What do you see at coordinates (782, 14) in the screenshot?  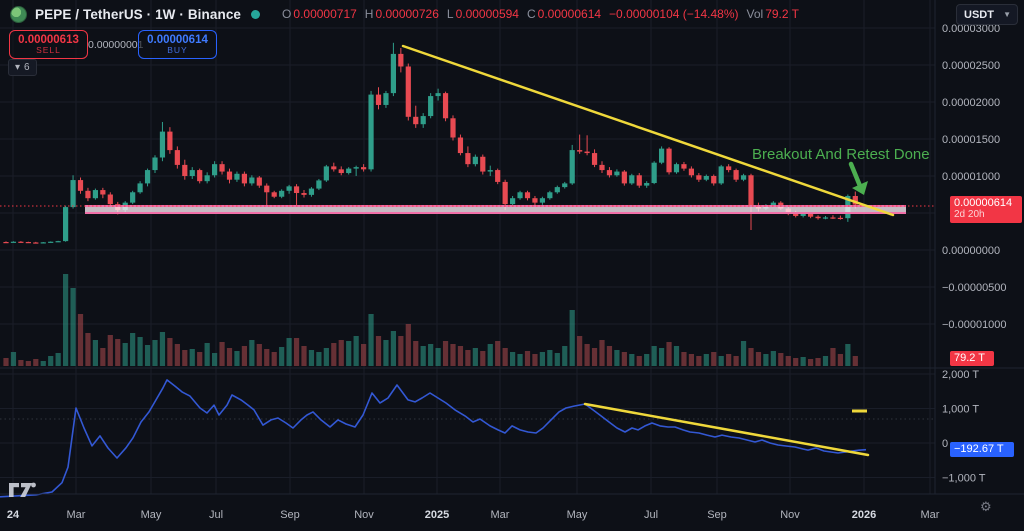 I see `volume-value: 79.2 T` at bounding box center [782, 14].